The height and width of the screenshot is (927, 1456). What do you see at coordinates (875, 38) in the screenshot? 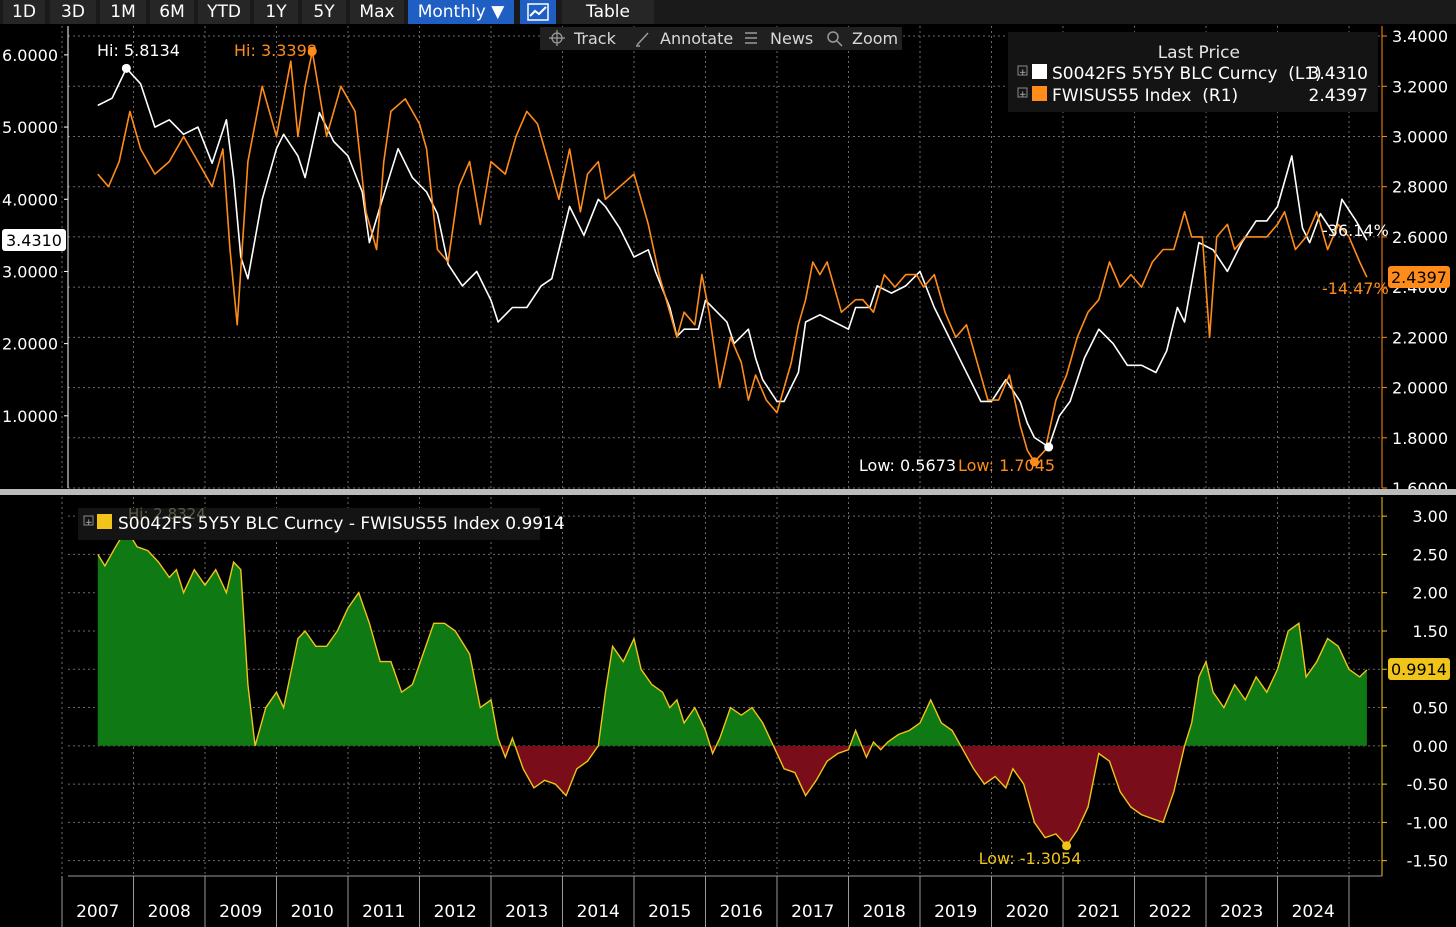
I see `zoom-label: Zoom` at bounding box center [875, 38].